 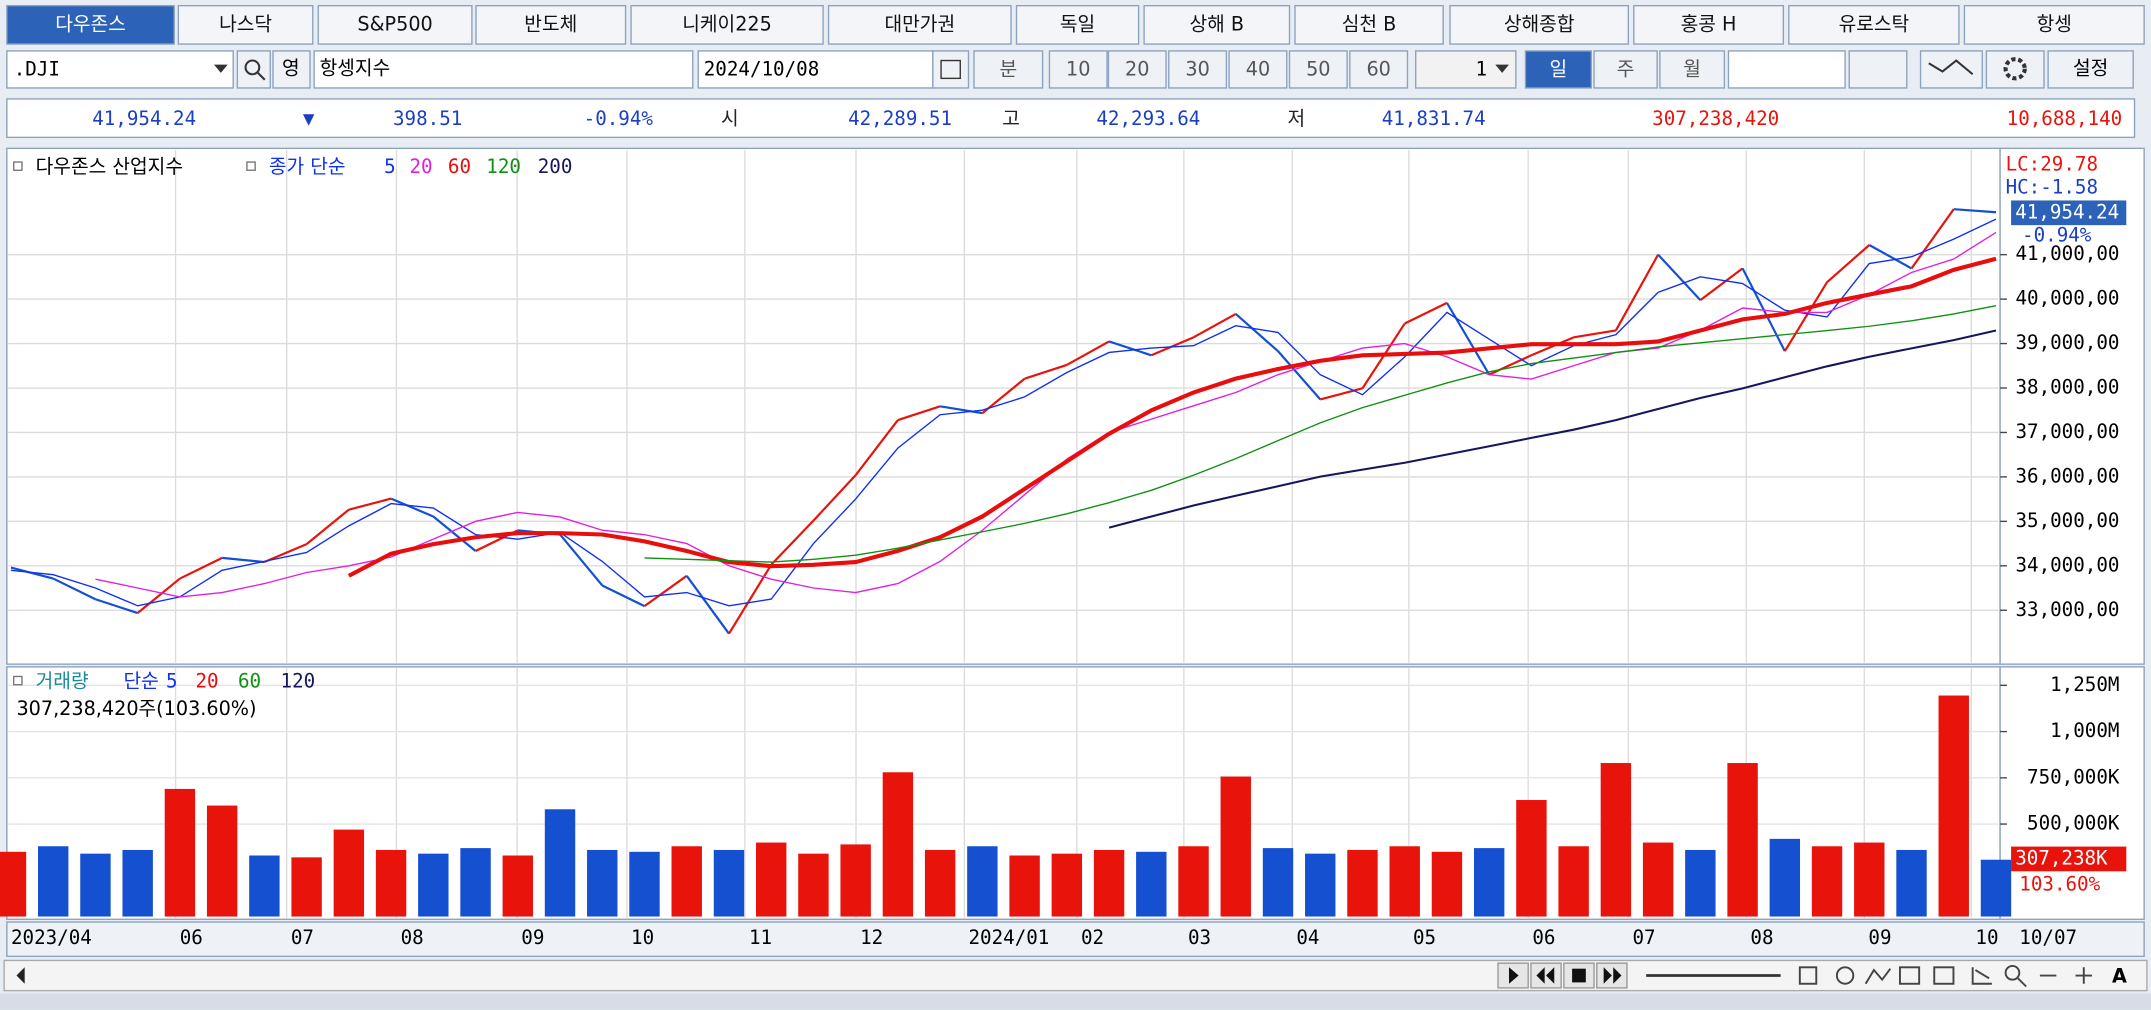 I want to click on volume-title: 거래량, so click(x=62, y=680).